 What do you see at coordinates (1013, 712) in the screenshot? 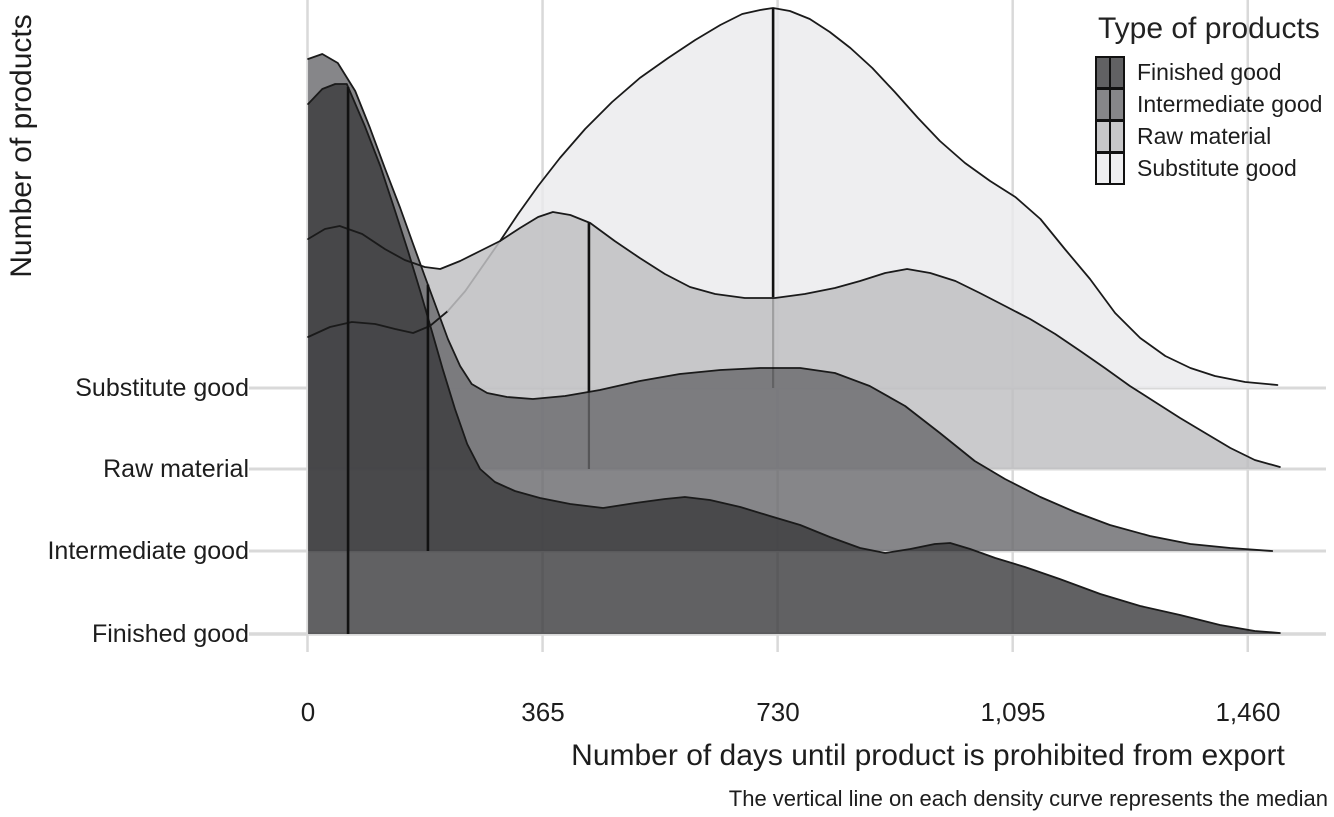
I see `x-tick-1095: 1,095` at bounding box center [1013, 712].